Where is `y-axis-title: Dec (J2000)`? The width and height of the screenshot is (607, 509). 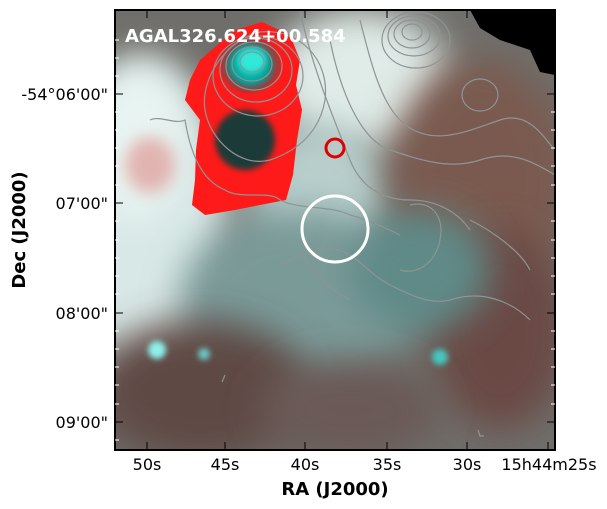 y-axis-title: Dec (J2000) is located at coordinates (19, 229).